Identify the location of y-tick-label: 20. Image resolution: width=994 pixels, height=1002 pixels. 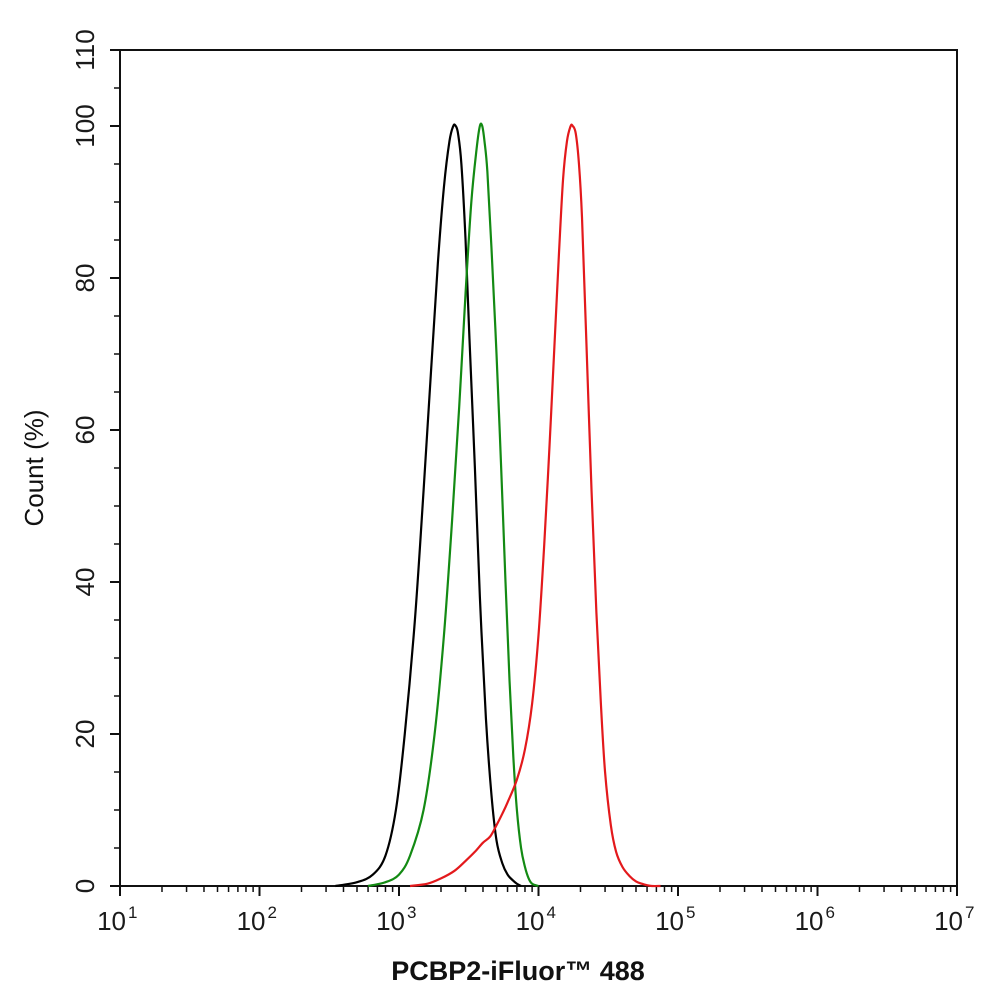
(85, 734).